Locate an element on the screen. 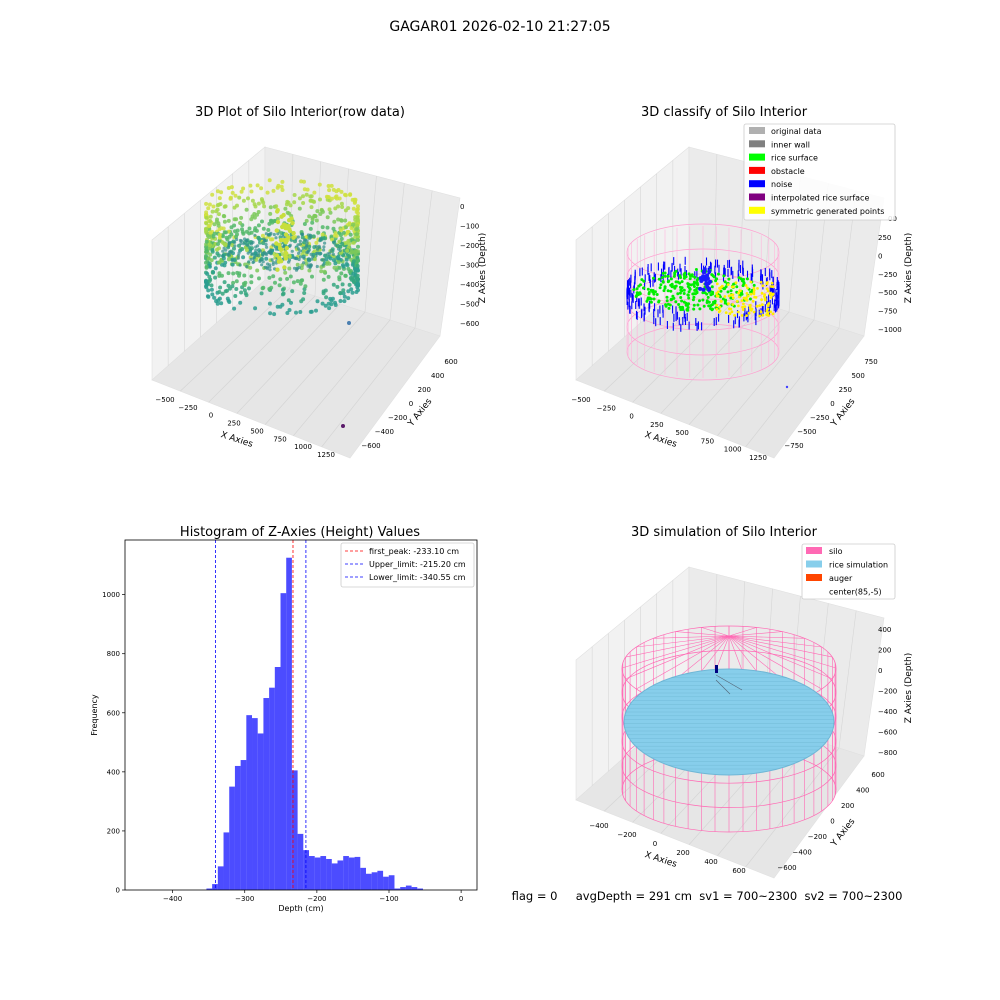  auger-arm is located at coordinates (723, 687).